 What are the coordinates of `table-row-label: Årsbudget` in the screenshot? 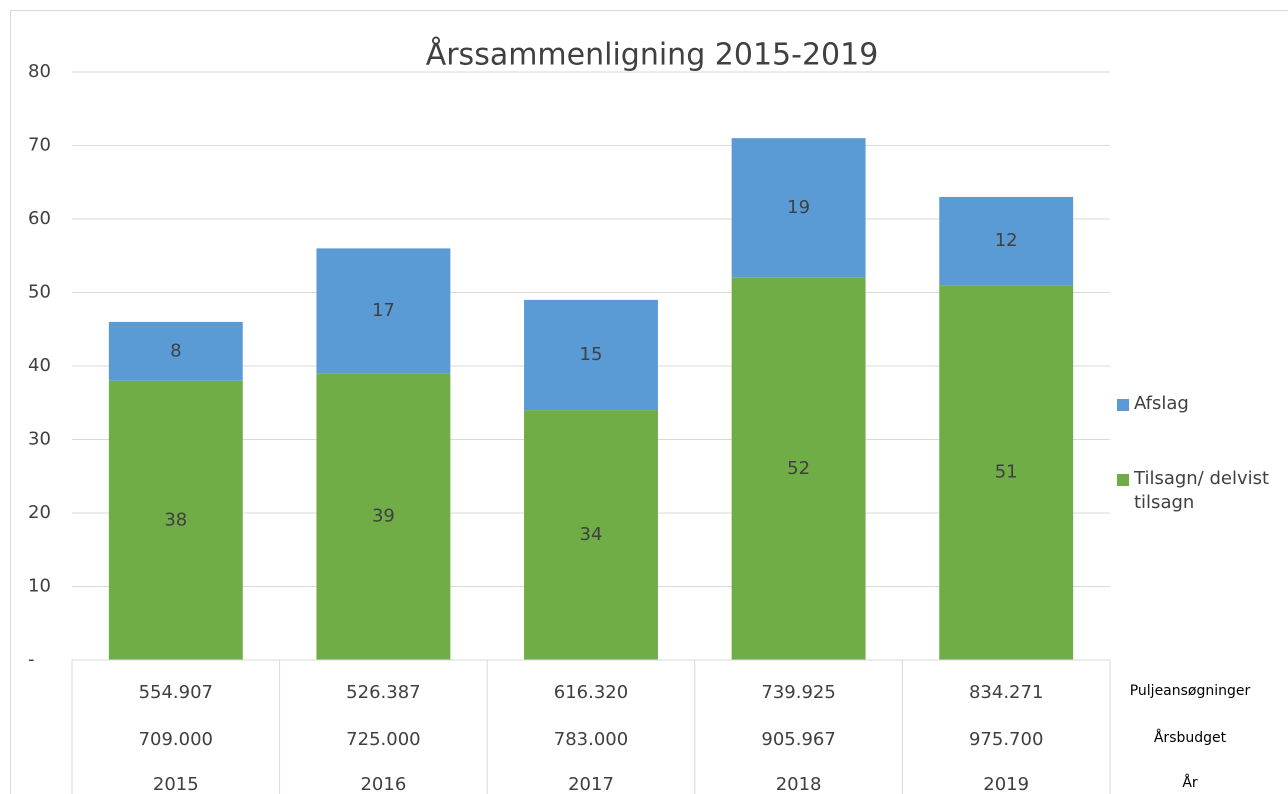 It's located at (1190, 737).